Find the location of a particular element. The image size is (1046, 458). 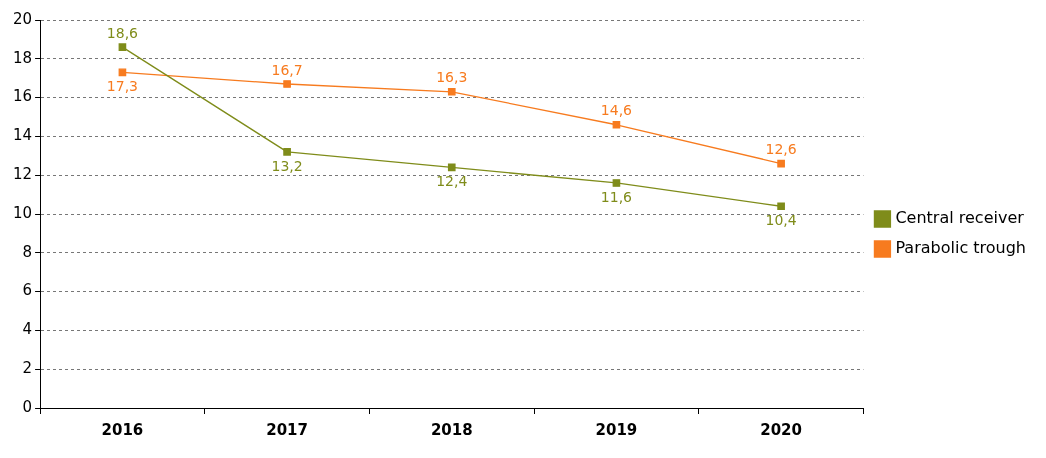

x-tick-label: 2018 is located at coordinates (451, 429).